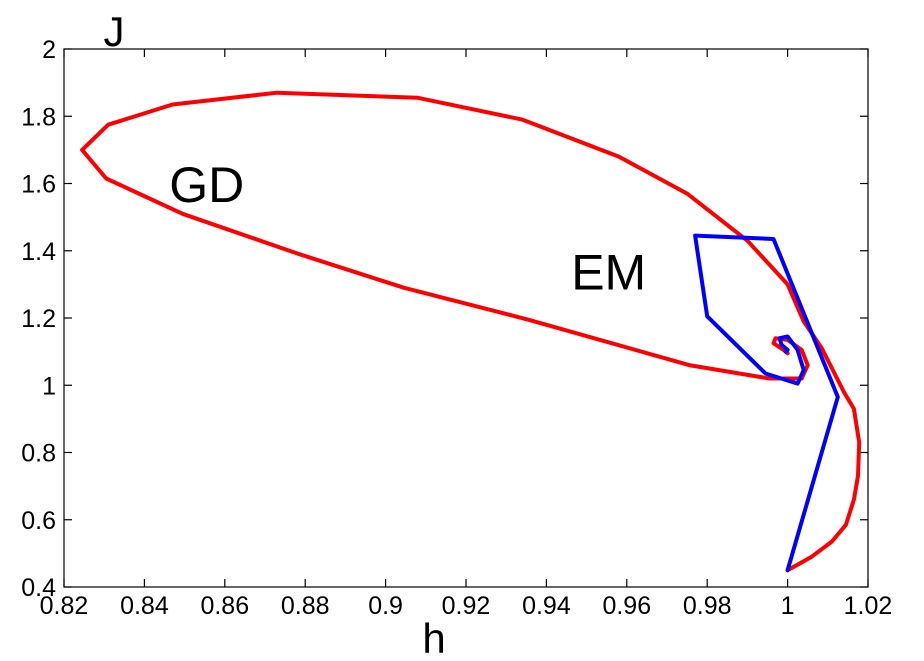 The height and width of the screenshot is (661, 924). I want to click on x-tick-label: 0.82, so click(64, 606).